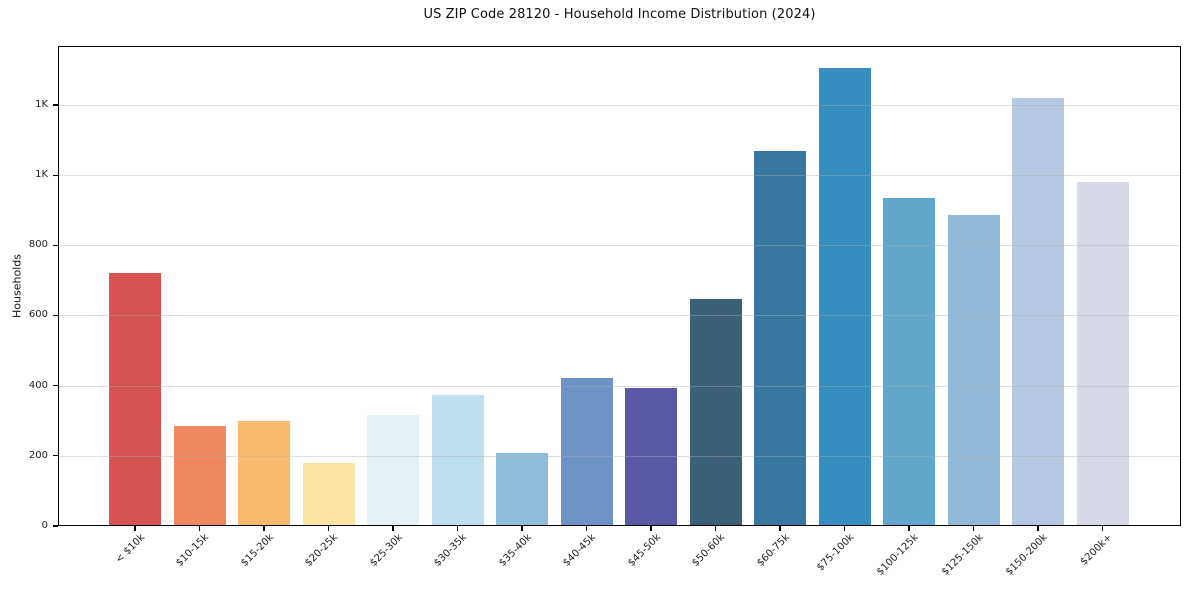 The height and width of the screenshot is (590, 1189). What do you see at coordinates (709, 550) in the screenshot?
I see `x-tick-label: $50-60k` at bounding box center [709, 550].